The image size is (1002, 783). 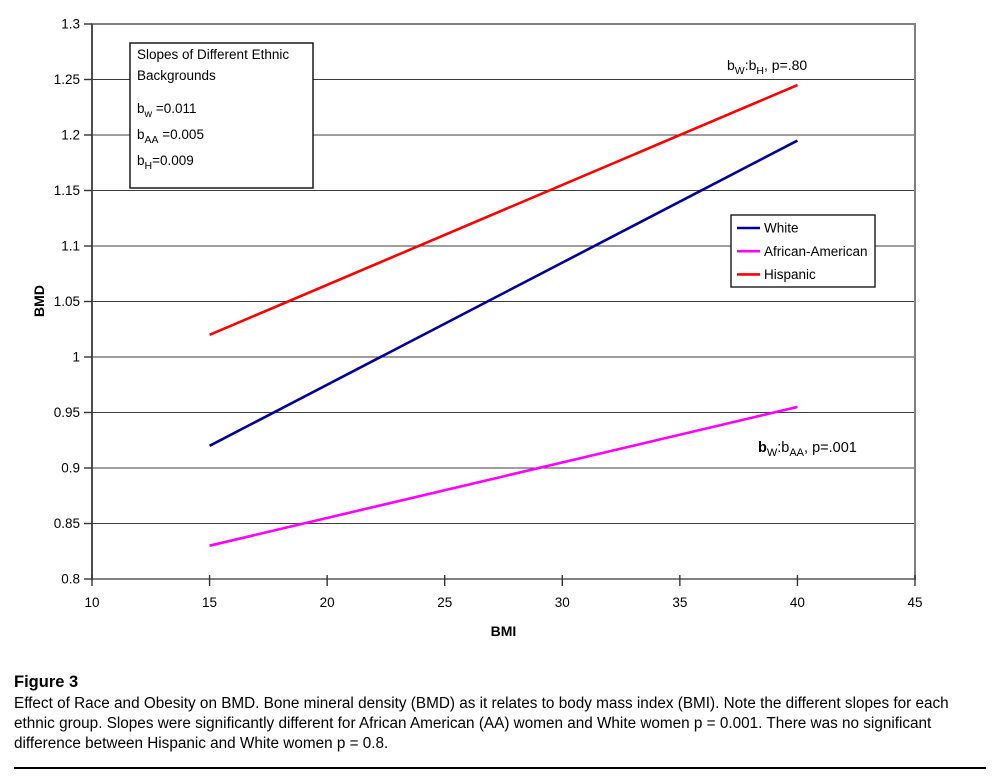 What do you see at coordinates (209, 602) in the screenshot?
I see `x-tick-label: 15` at bounding box center [209, 602].